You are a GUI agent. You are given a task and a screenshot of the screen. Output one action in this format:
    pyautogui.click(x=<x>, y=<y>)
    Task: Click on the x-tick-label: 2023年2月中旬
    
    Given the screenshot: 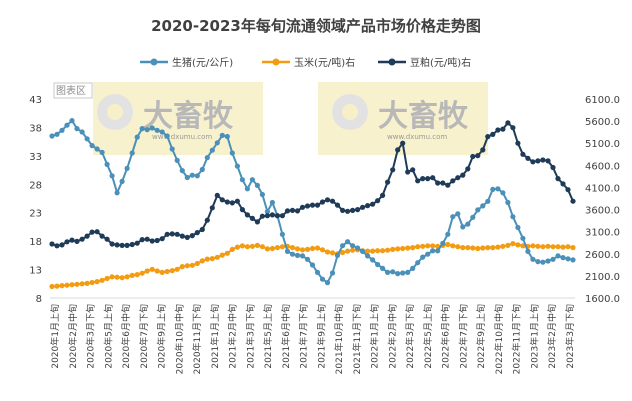 What is the action you would take?
    pyautogui.click(x=552, y=336)
    